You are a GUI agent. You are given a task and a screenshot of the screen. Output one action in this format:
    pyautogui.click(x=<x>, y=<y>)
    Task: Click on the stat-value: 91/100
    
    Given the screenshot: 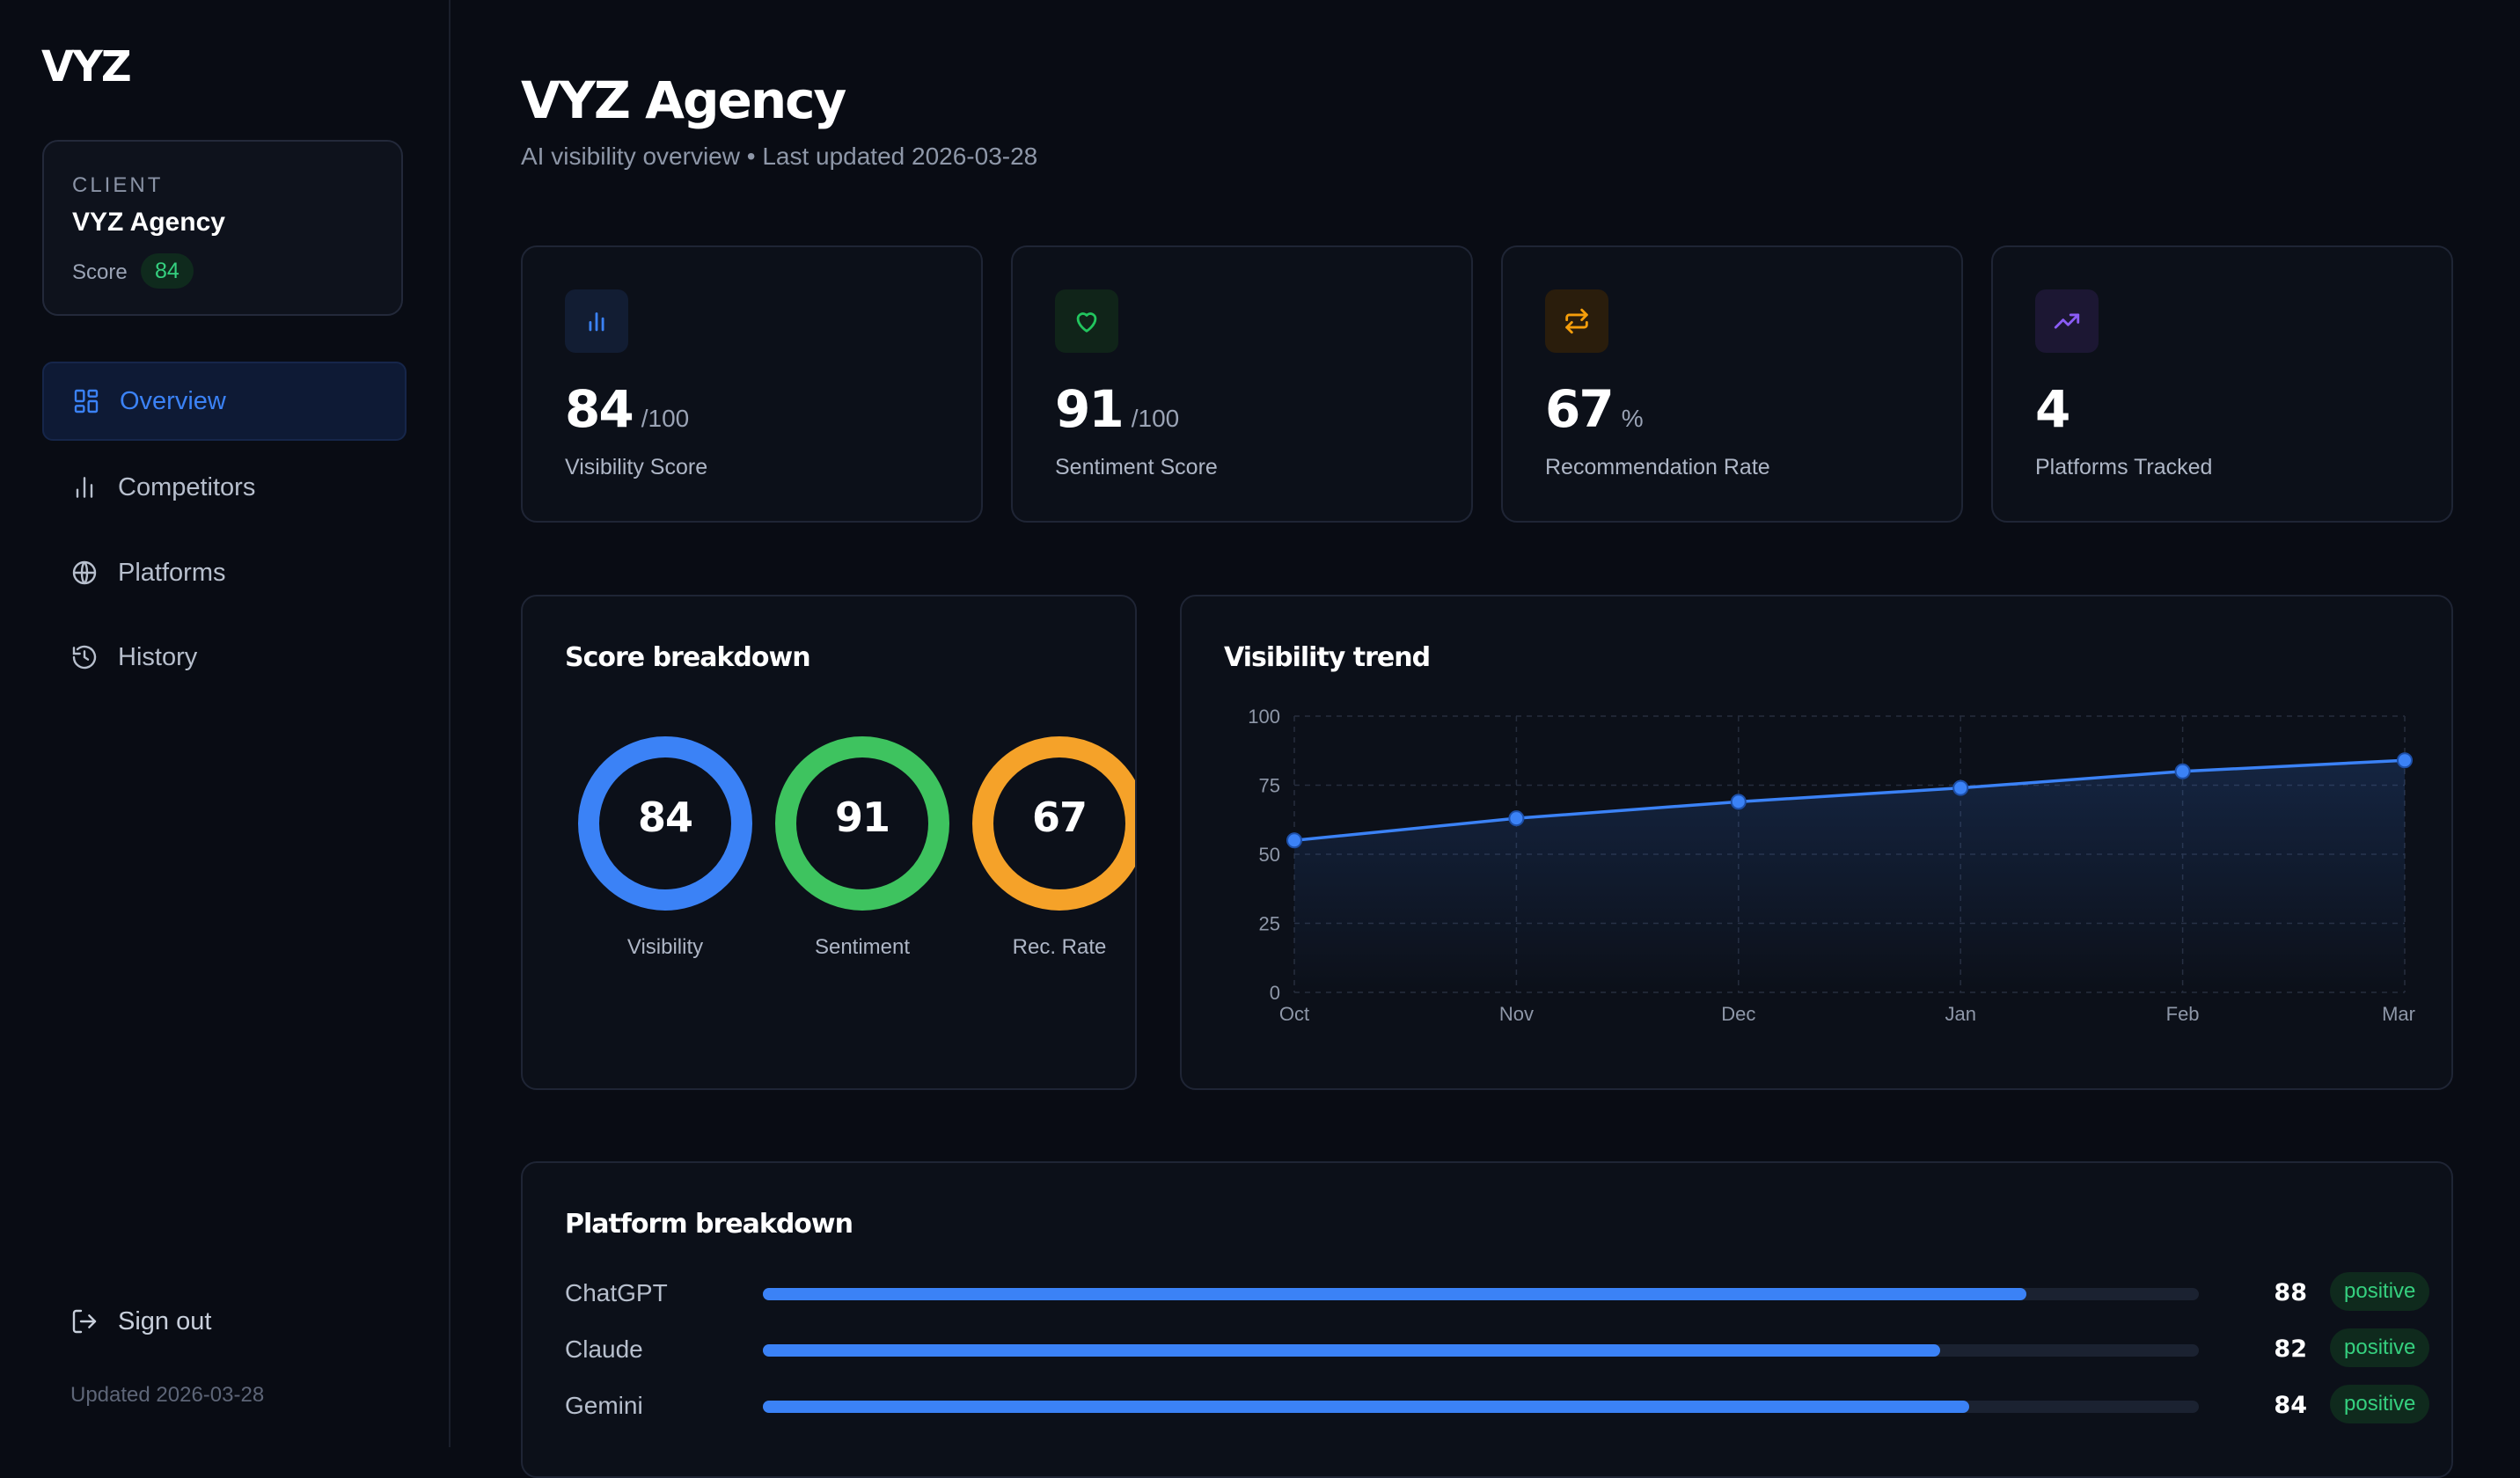 What is the action you would take?
    pyautogui.click(x=1117, y=409)
    